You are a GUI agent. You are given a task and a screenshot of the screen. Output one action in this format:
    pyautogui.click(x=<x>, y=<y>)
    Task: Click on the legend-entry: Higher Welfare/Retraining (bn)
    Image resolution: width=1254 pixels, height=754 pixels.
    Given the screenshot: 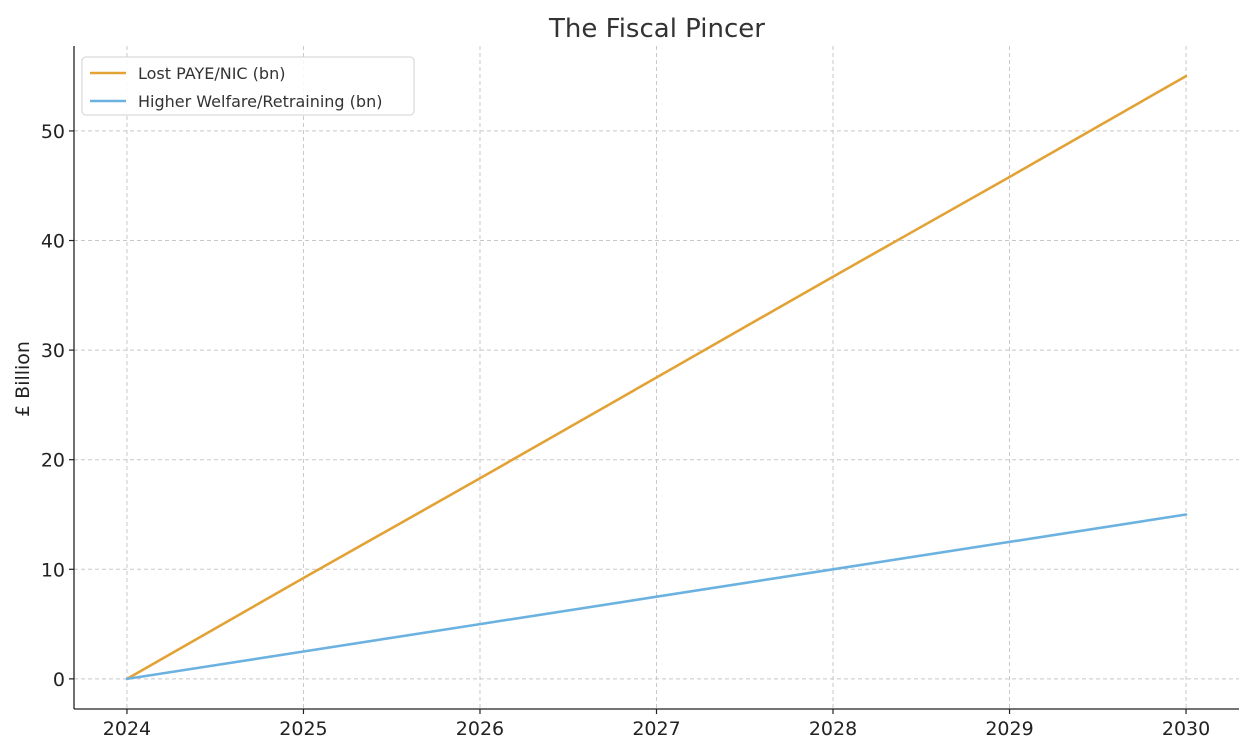 What is the action you would take?
    pyautogui.click(x=260, y=101)
    